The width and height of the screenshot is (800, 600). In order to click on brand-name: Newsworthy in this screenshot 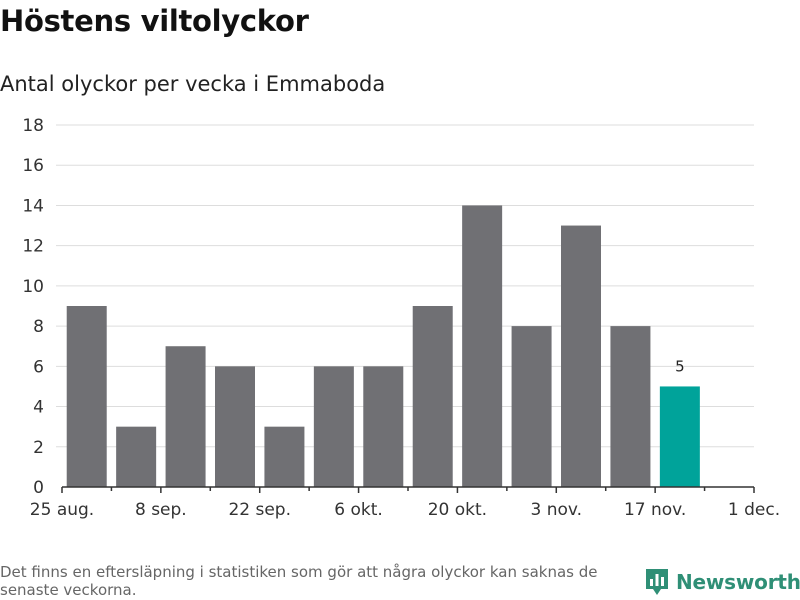, I will do `click(738, 582)`.